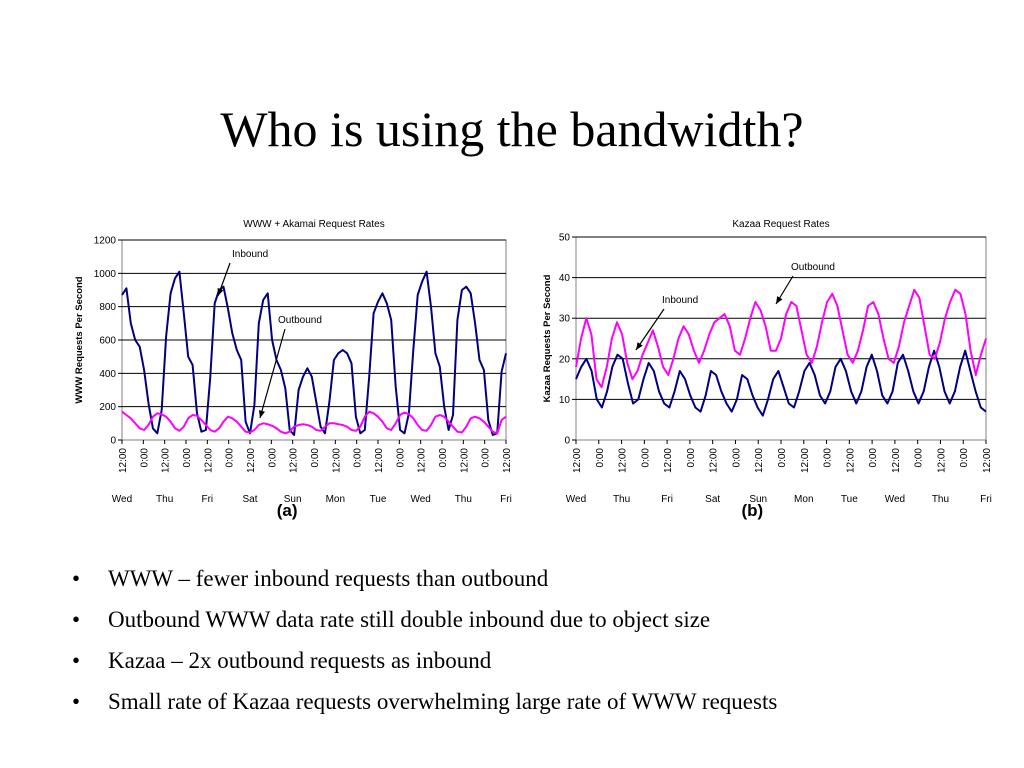 The height and width of the screenshot is (768, 1024). What do you see at coordinates (79, 339) in the screenshot?
I see `y-axis-label: WWW Requests Per Second` at bounding box center [79, 339].